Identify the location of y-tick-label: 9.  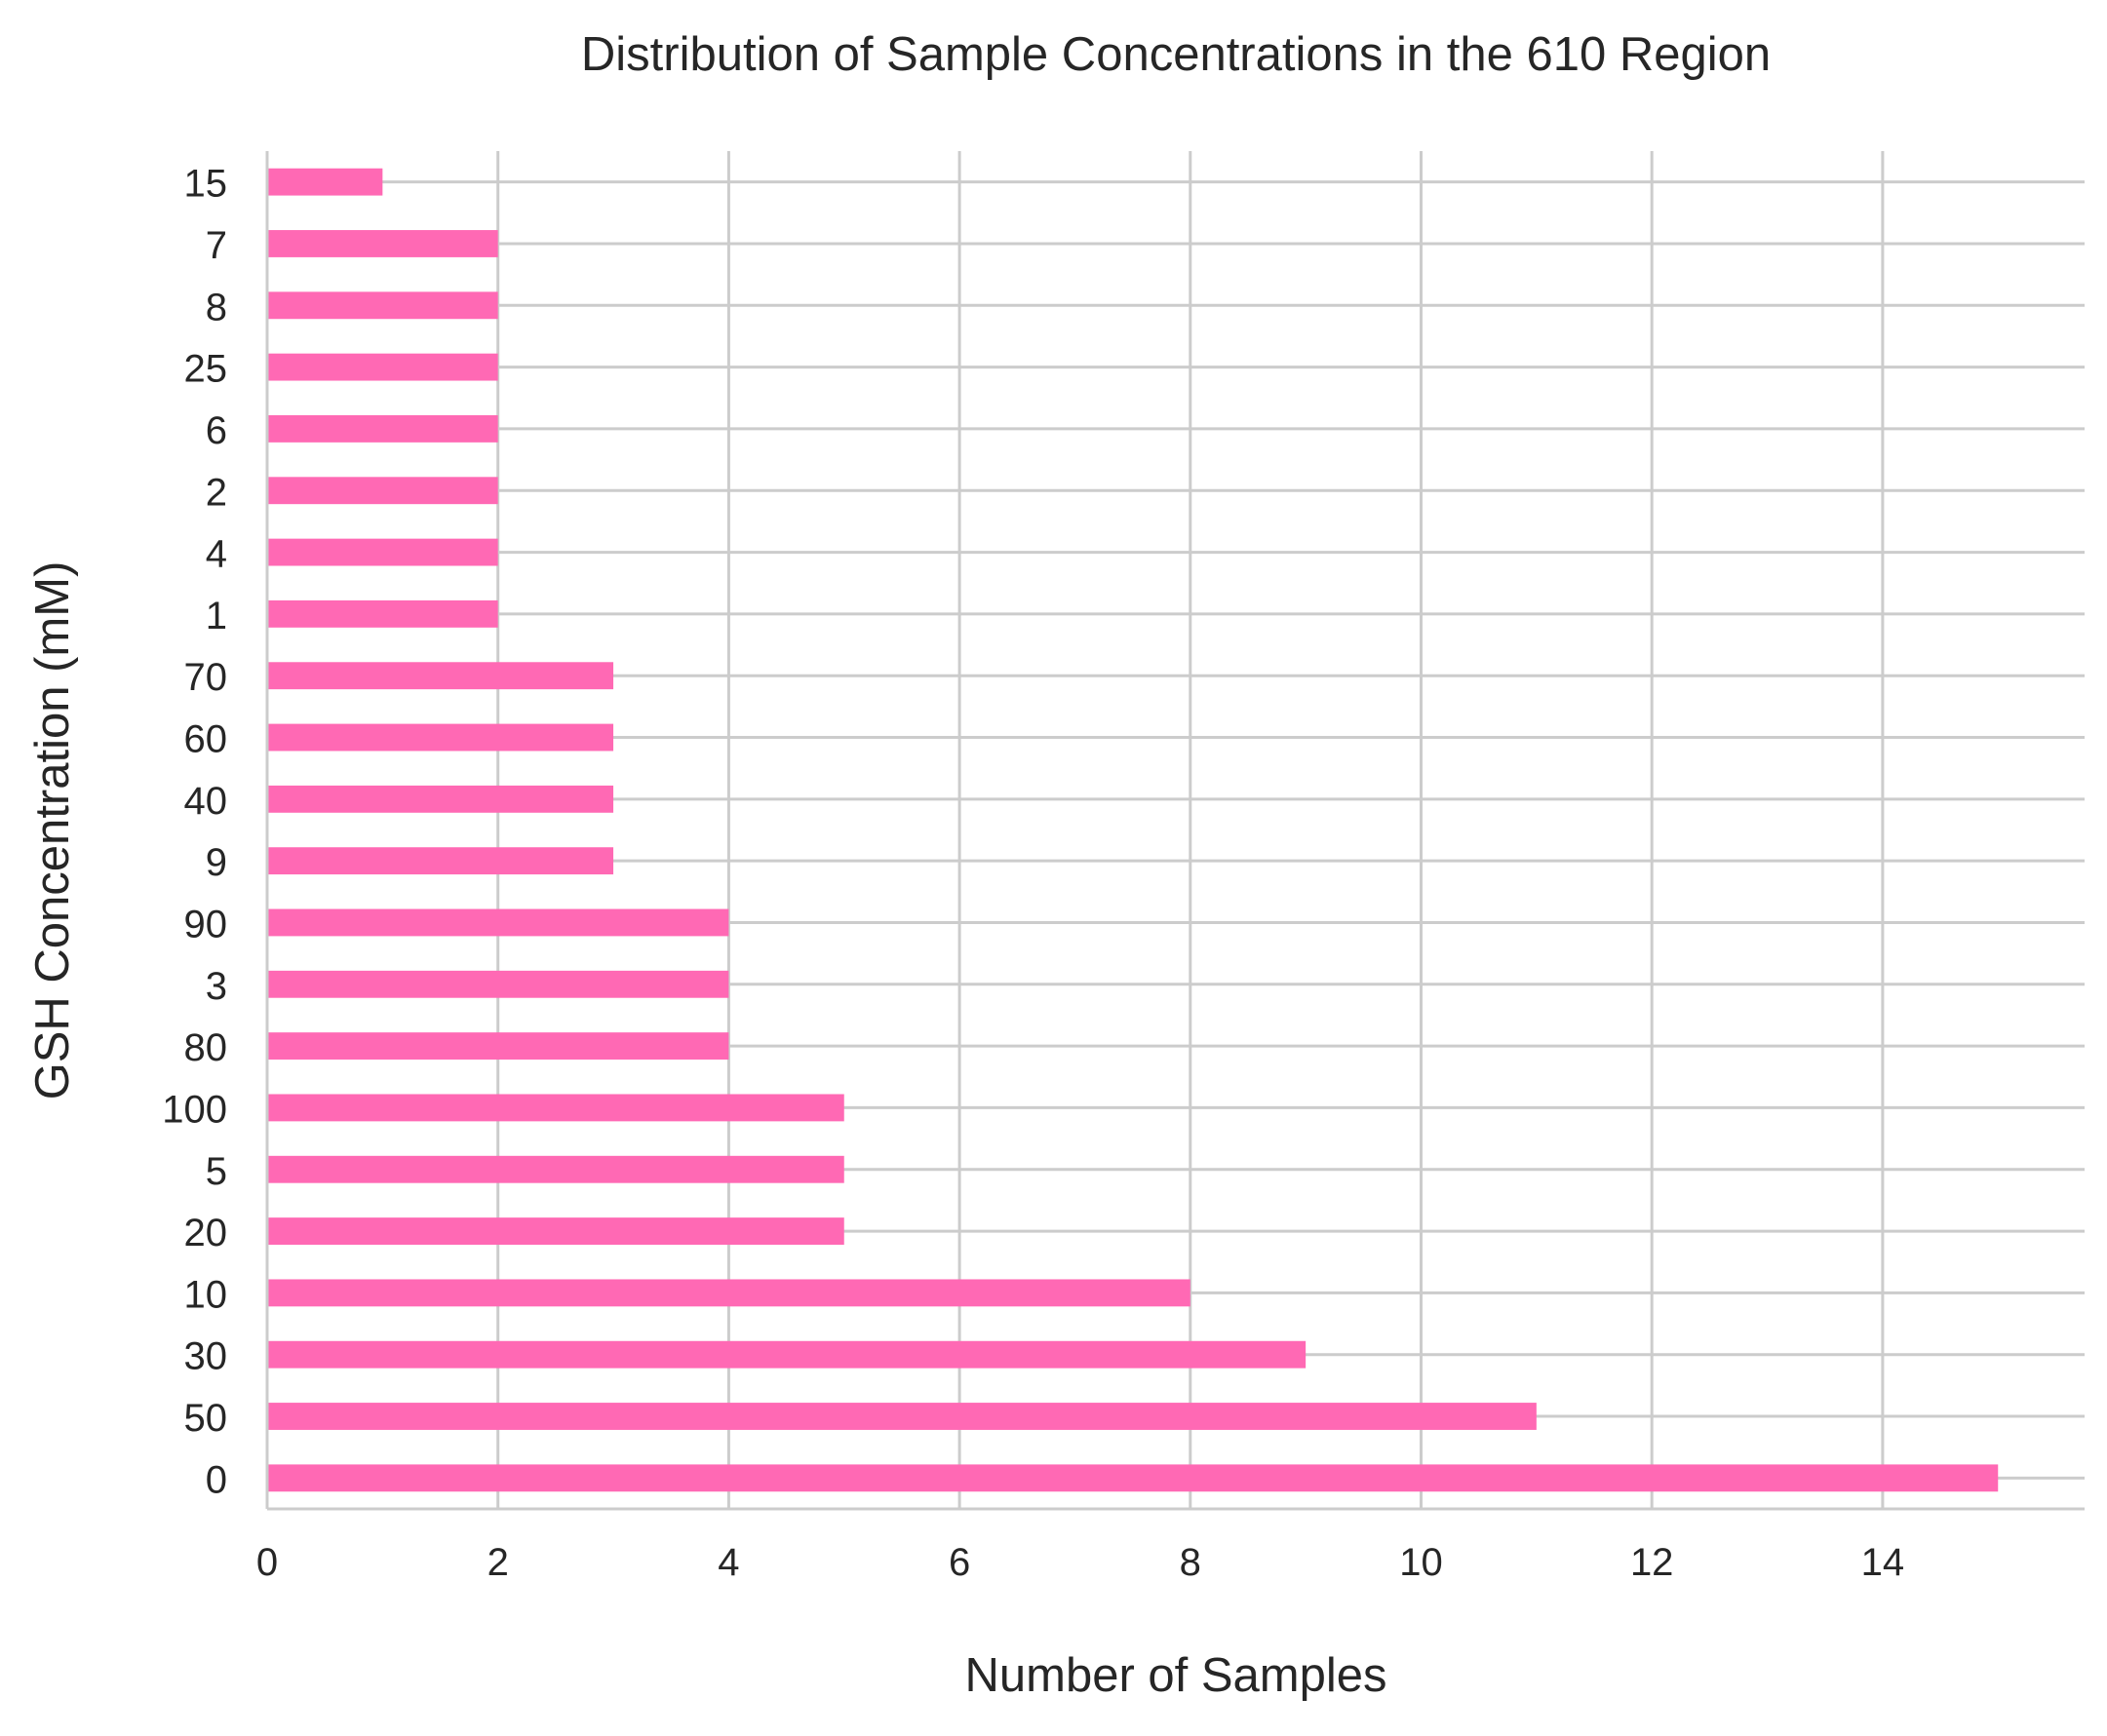
(216, 862).